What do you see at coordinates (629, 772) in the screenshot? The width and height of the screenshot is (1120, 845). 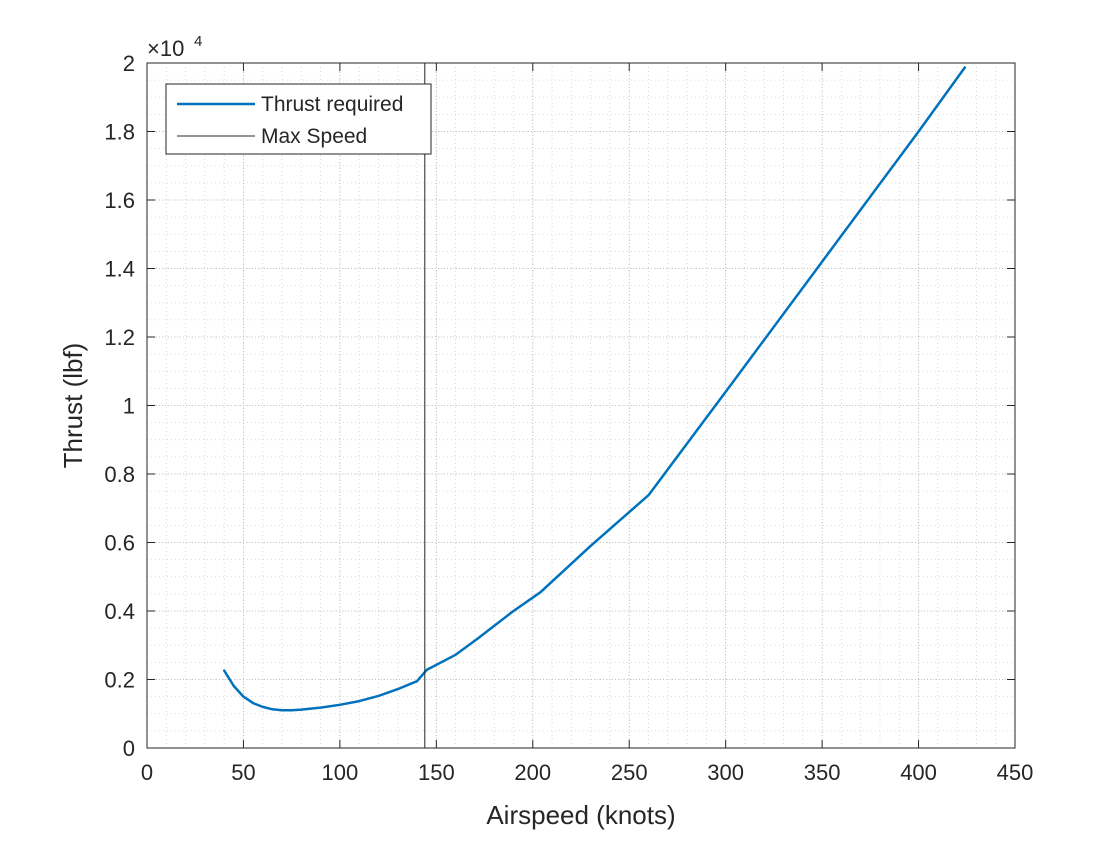 I see `x-tick-label: 250` at bounding box center [629, 772].